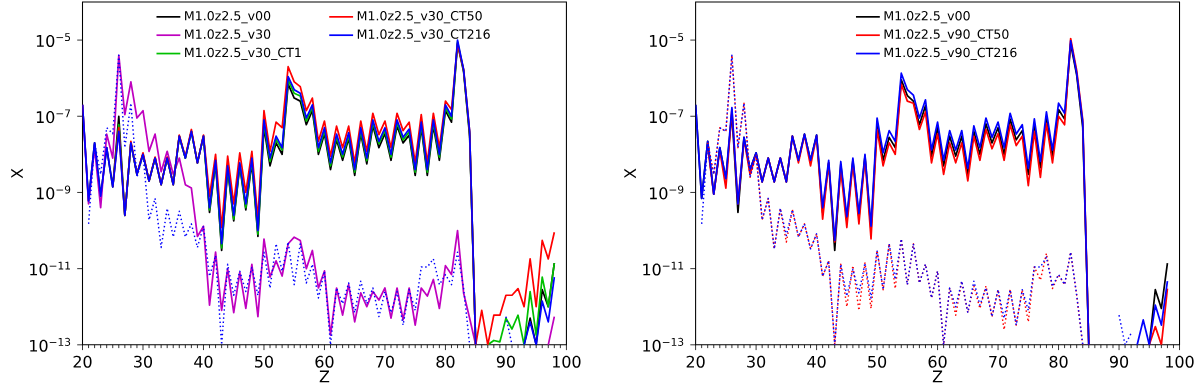  I want to click on legend-label: M1.0z2.5_v30_CT216, so click(423, 35).